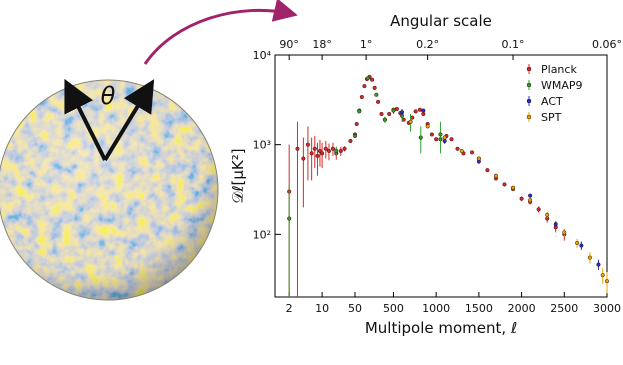 This screenshot has height=365, width=623. Describe the element at coordinates (607, 44) in the screenshot. I see `top-tick-label: 0.06°` at that location.